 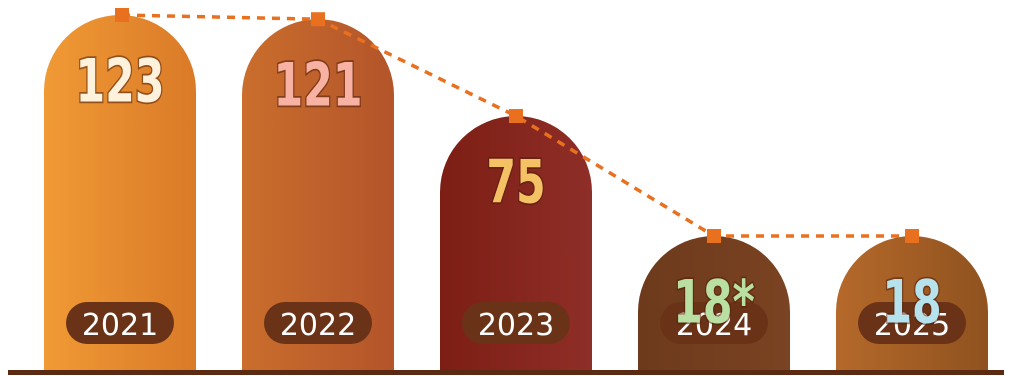 What do you see at coordinates (120, 193) in the screenshot?
I see `bar-2021` at bounding box center [120, 193].